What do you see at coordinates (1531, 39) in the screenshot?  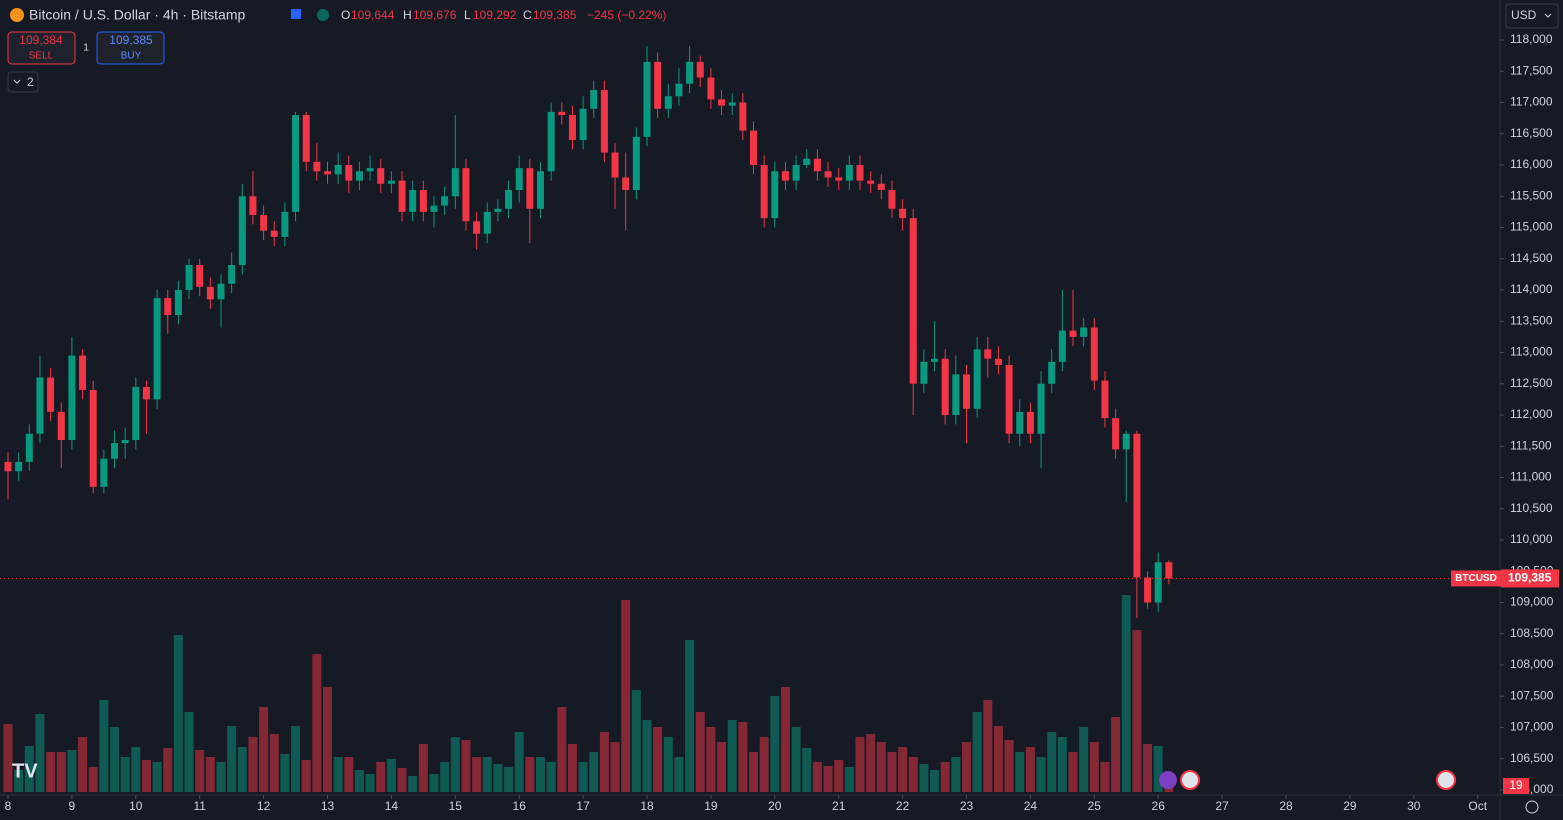 I see `y-tick-label: 118,000` at bounding box center [1531, 39].